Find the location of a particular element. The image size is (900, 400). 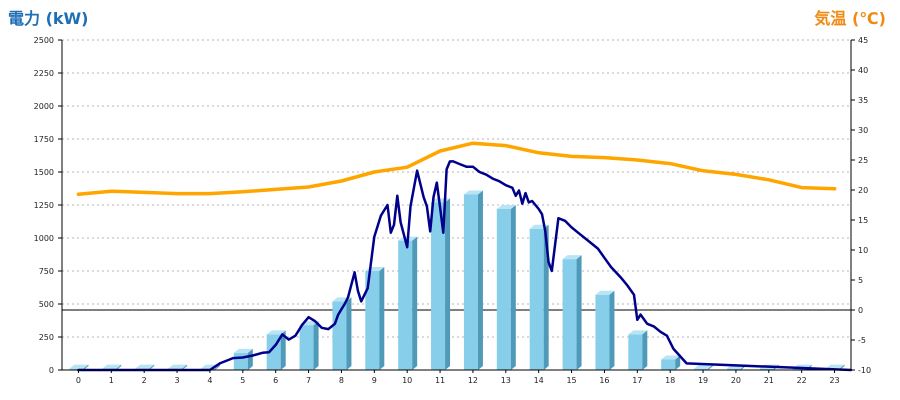

x-tick-label: 10 is located at coordinates (407, 380).